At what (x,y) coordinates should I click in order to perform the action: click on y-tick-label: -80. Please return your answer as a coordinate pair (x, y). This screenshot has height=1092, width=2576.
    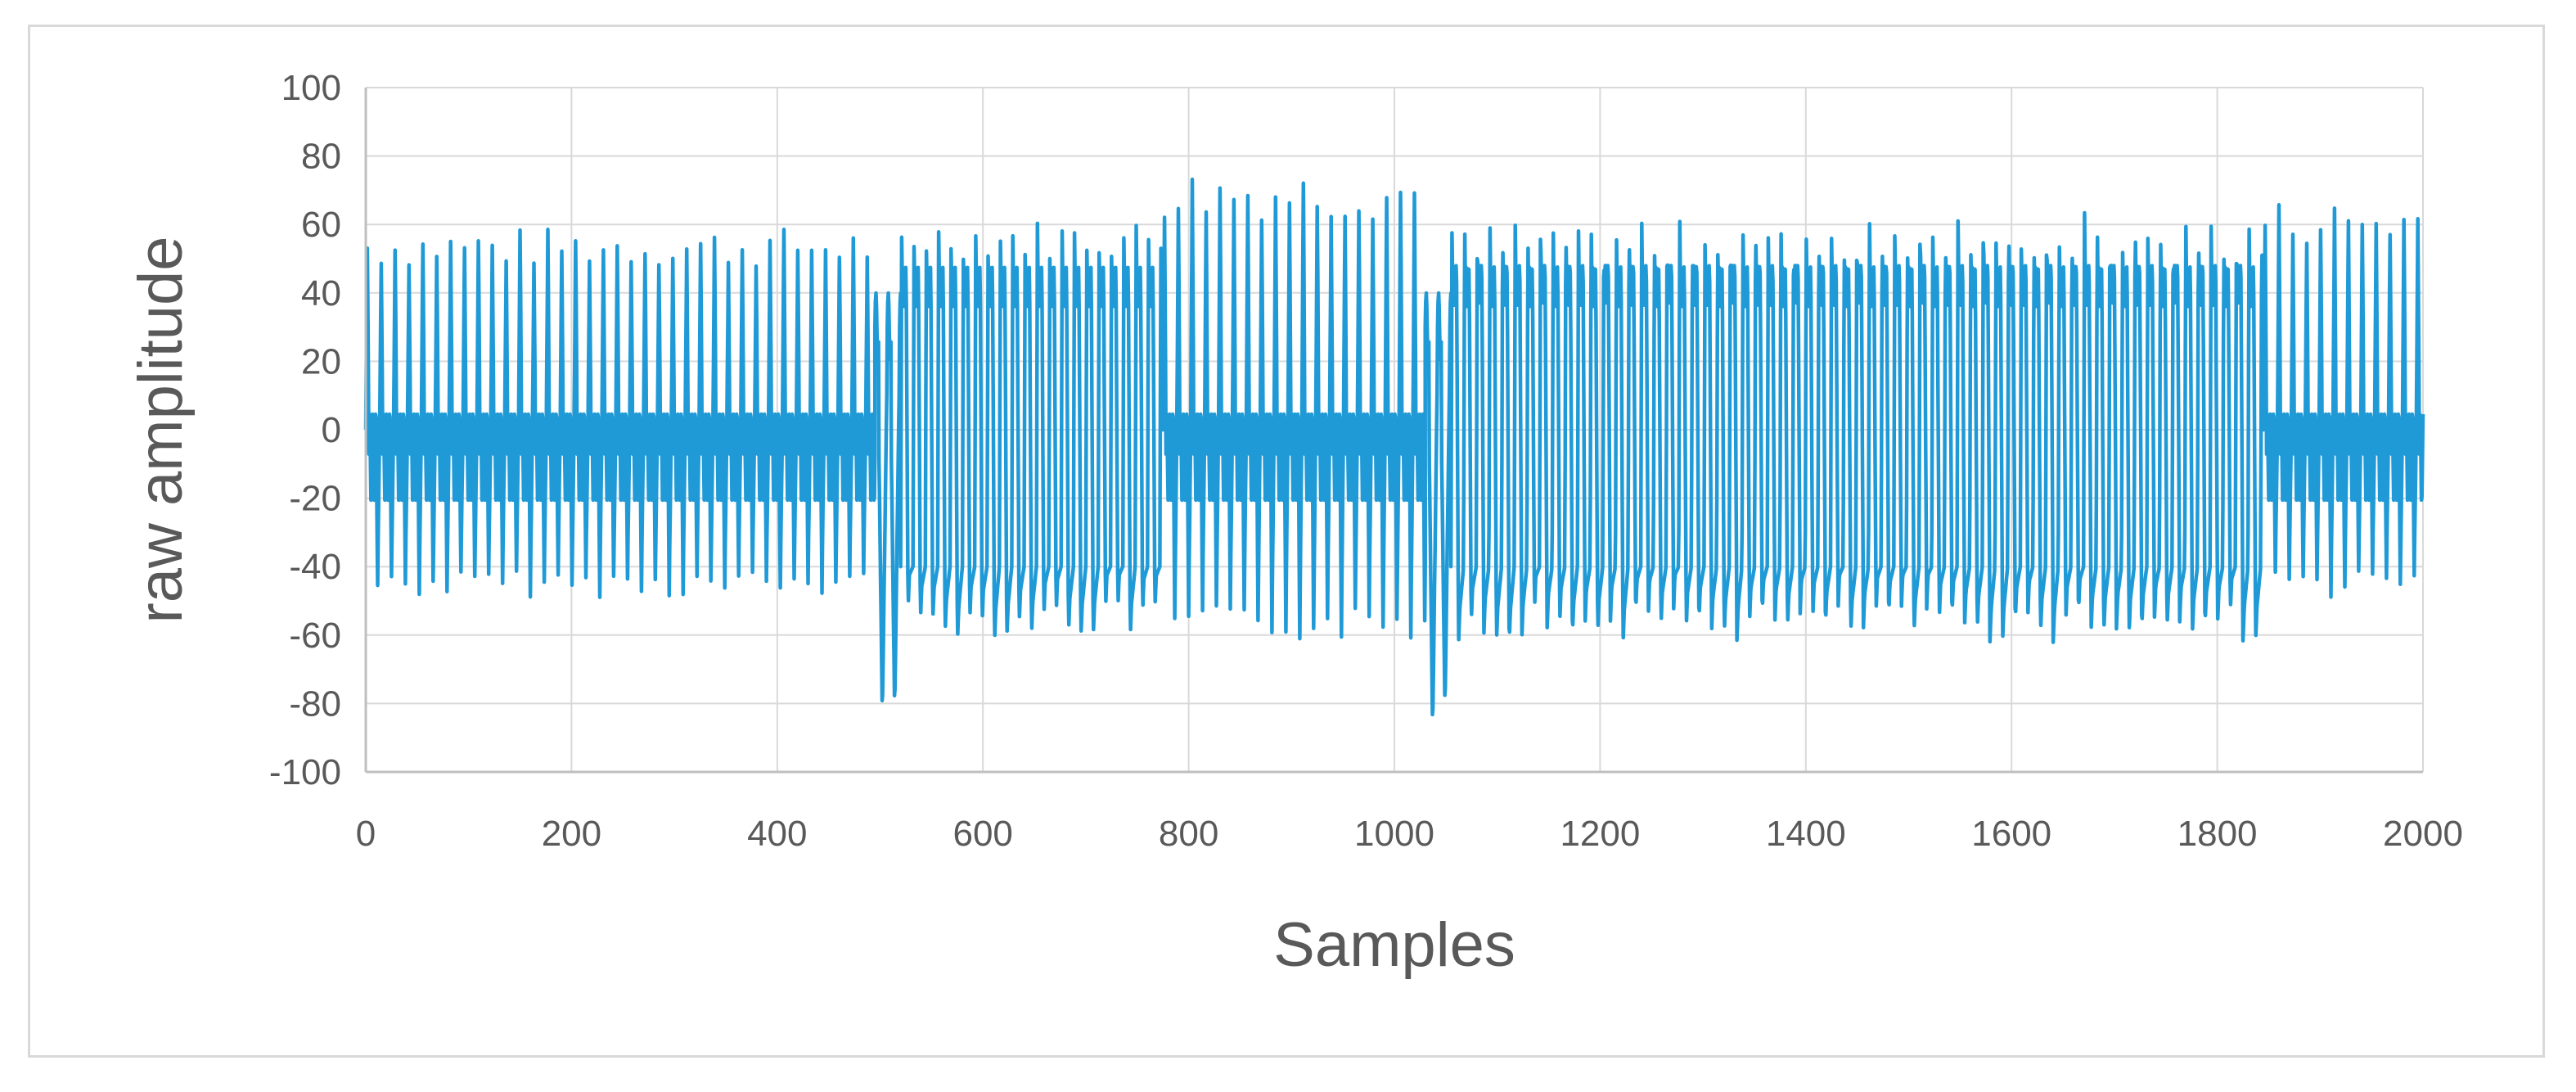
    Looking at the image, I should click on (315, 704).